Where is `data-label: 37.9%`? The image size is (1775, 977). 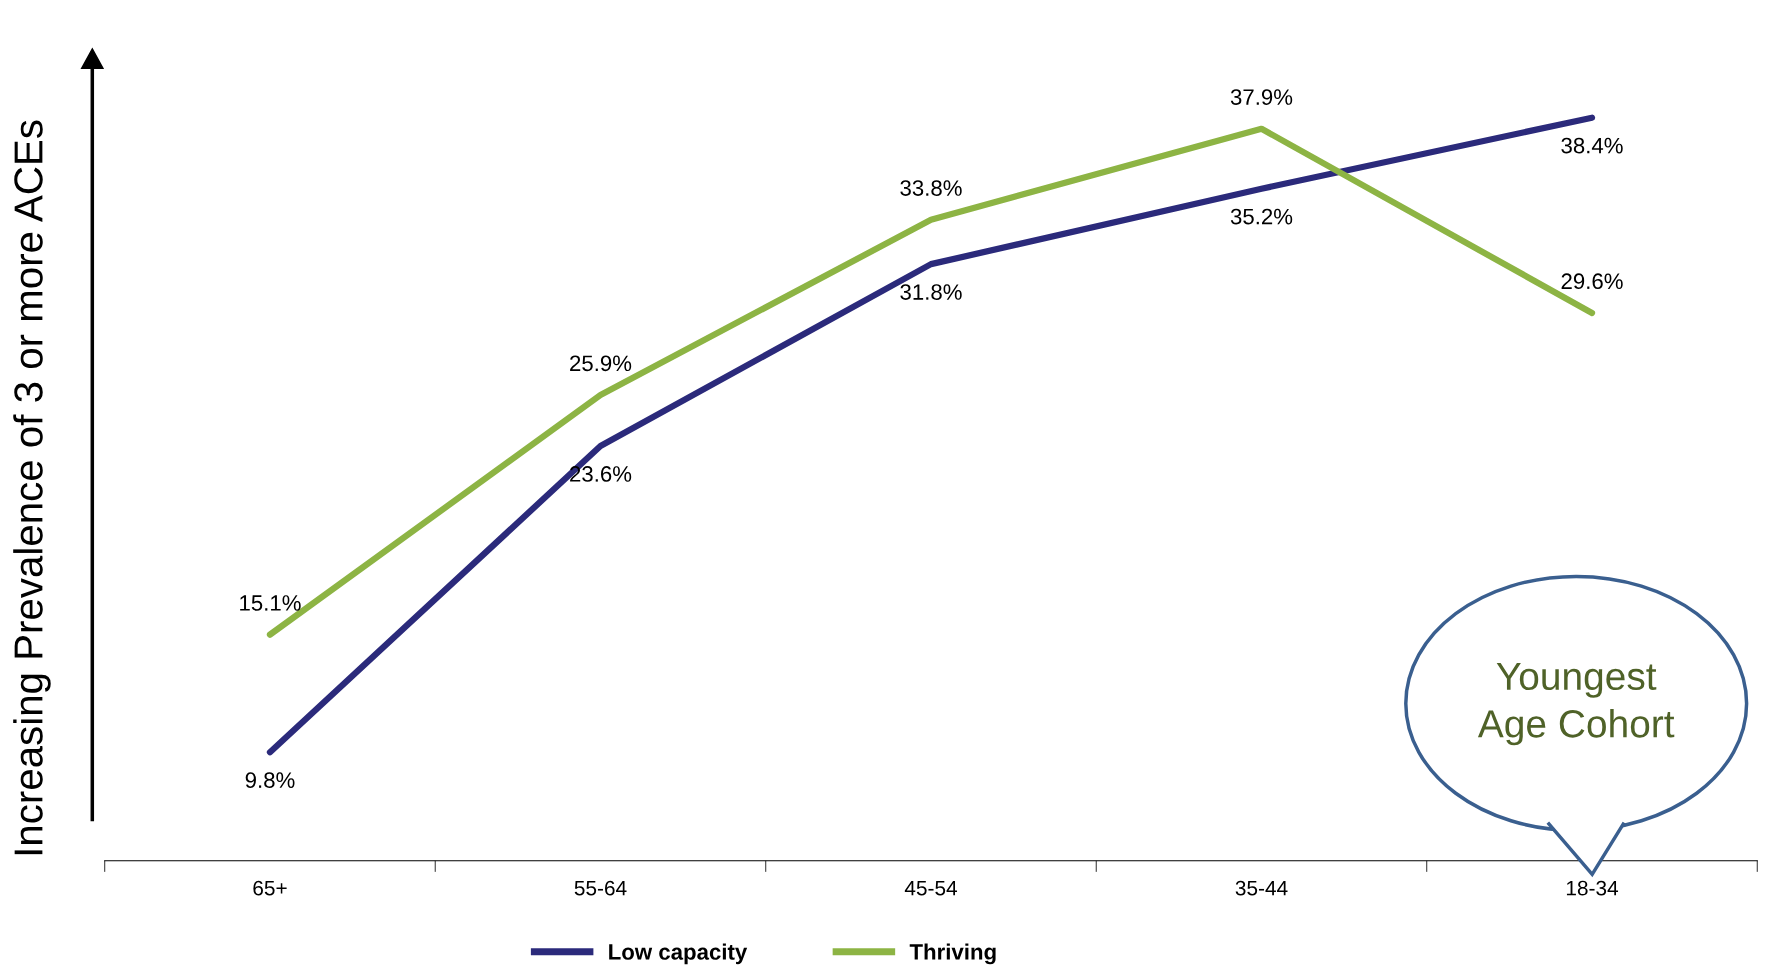
data-label: 37.9% is located at coordinates (1261, 97).